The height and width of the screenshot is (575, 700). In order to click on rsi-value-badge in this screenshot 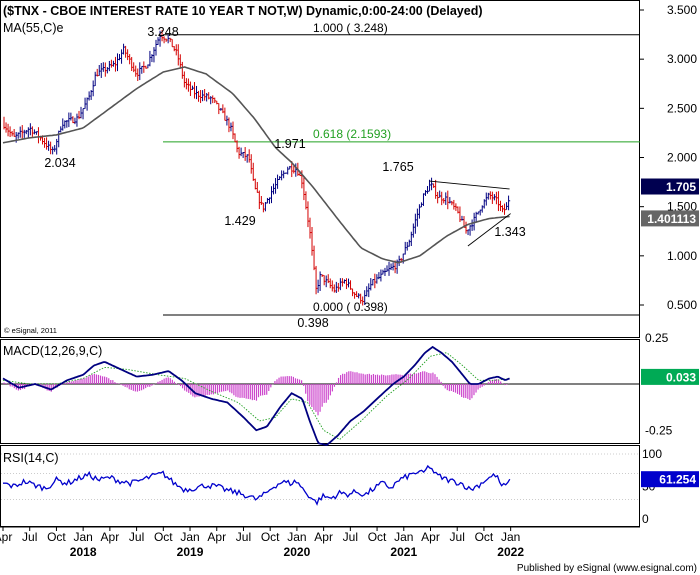, I will do `click(670, 479)`.